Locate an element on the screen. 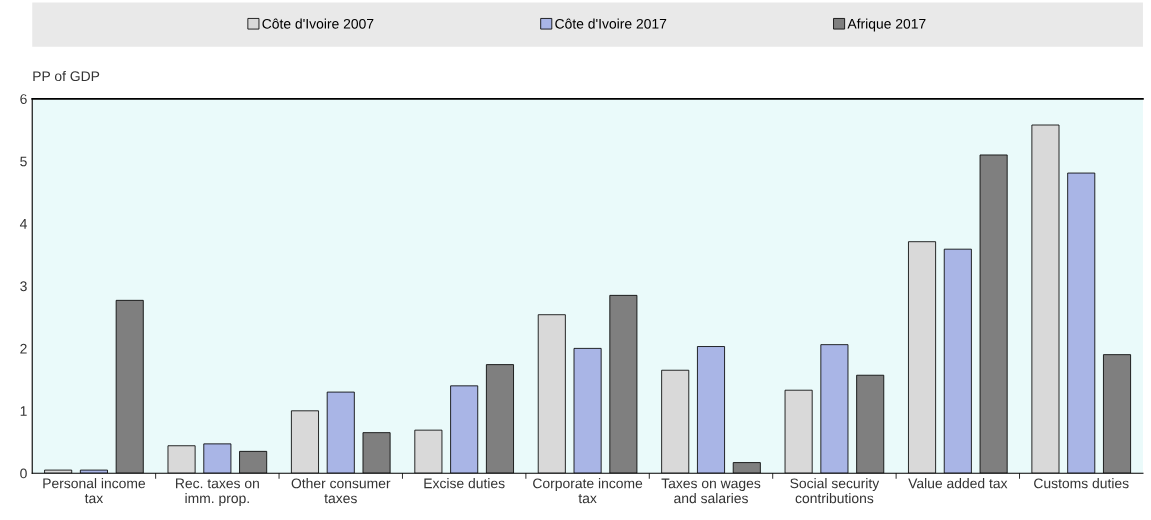 The height and width of the screenshot is (520, 1151). x-tick-label: Corporate income tax is located at coordinates (588, 491).